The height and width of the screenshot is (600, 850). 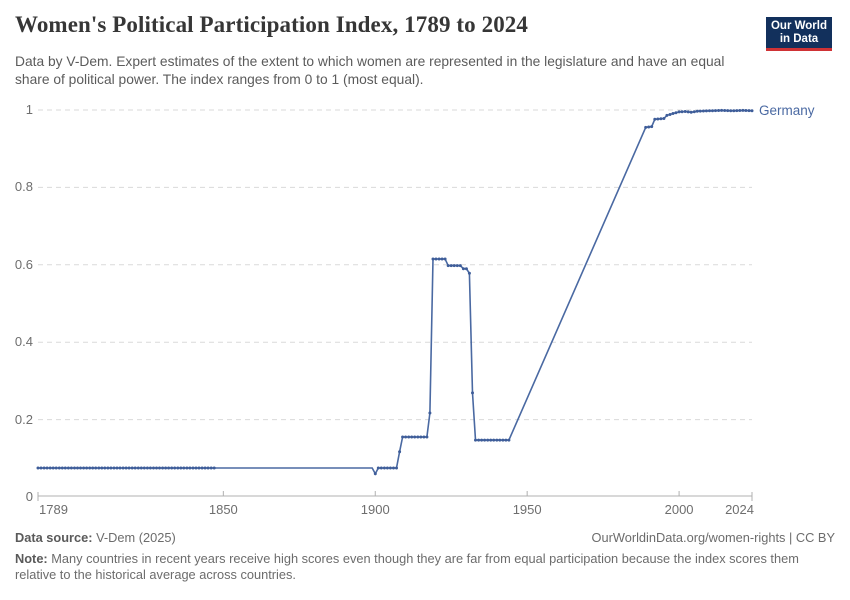 I want to click on owid-logo: Our World in Data, so click(x=799, y=34).